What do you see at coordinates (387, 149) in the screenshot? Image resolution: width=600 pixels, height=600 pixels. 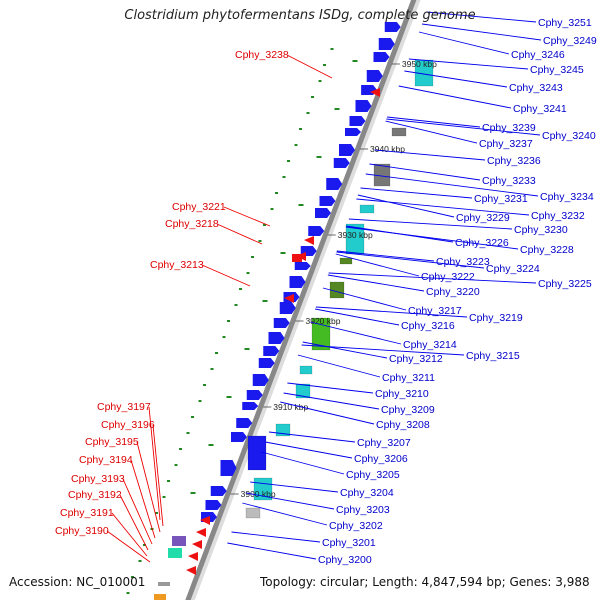 I see `kbp-tick-label: 3940 kbp` at bounding box center [387, 149].